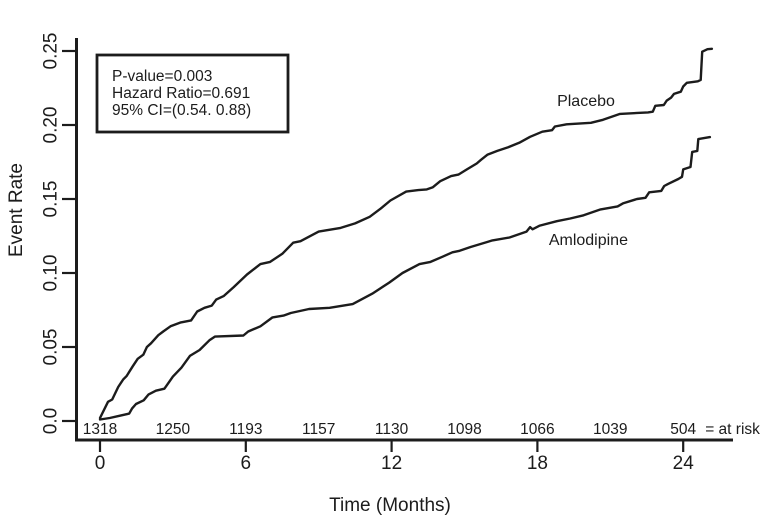  I want to click on placebo-curve-label: Placebo, so click(586, 101).